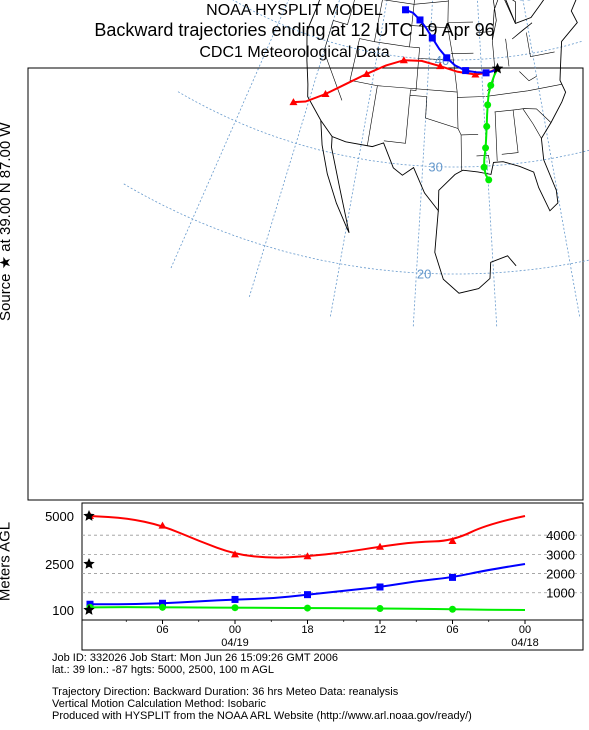 This screenshot has width=589, height=730. I want to click on height-tick-label: 1000, so click(560, 593).